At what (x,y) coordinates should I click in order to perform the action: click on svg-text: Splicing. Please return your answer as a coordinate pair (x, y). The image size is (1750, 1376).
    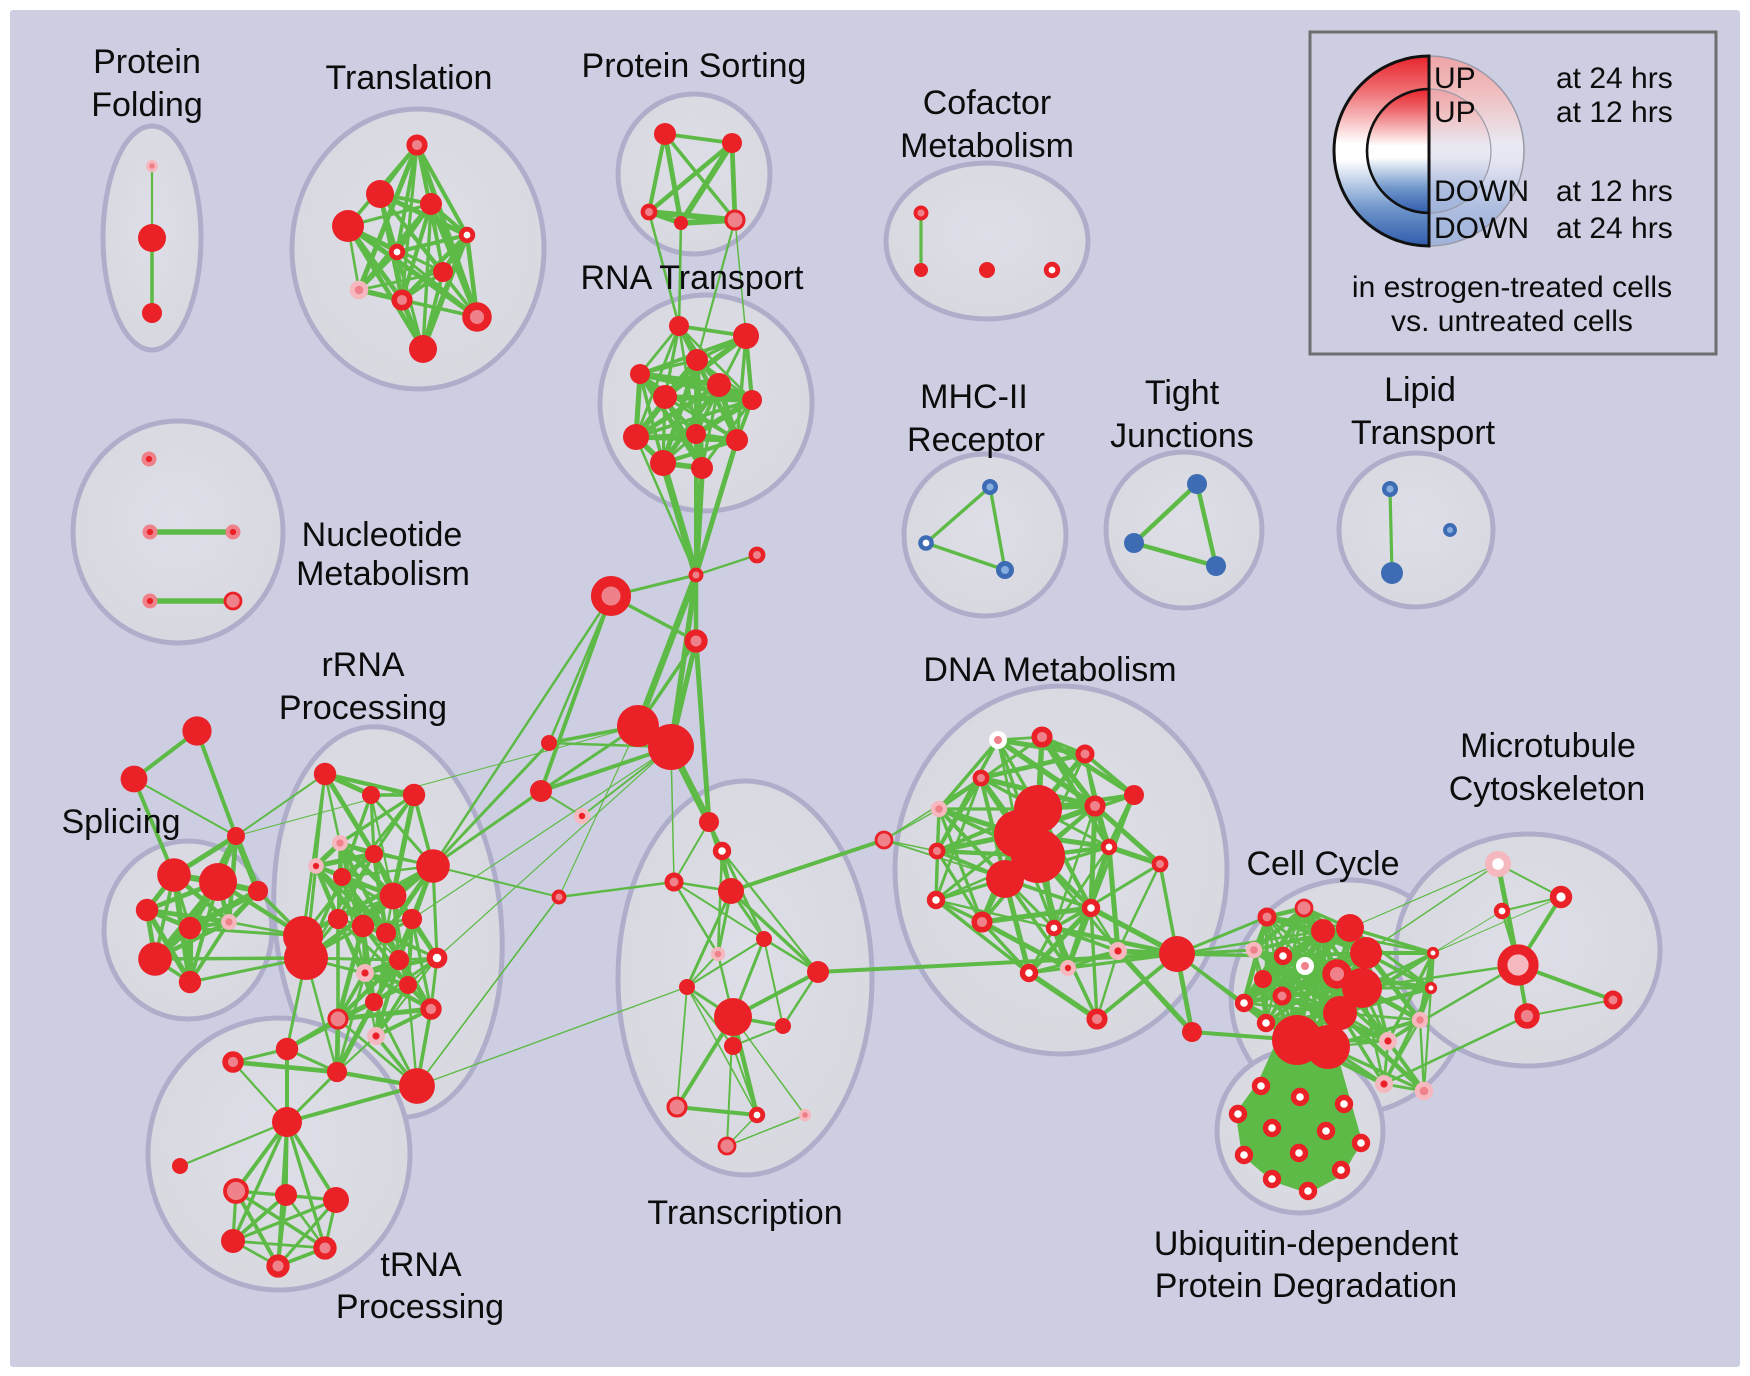
    Looking at the image, I should click on (120, 822).